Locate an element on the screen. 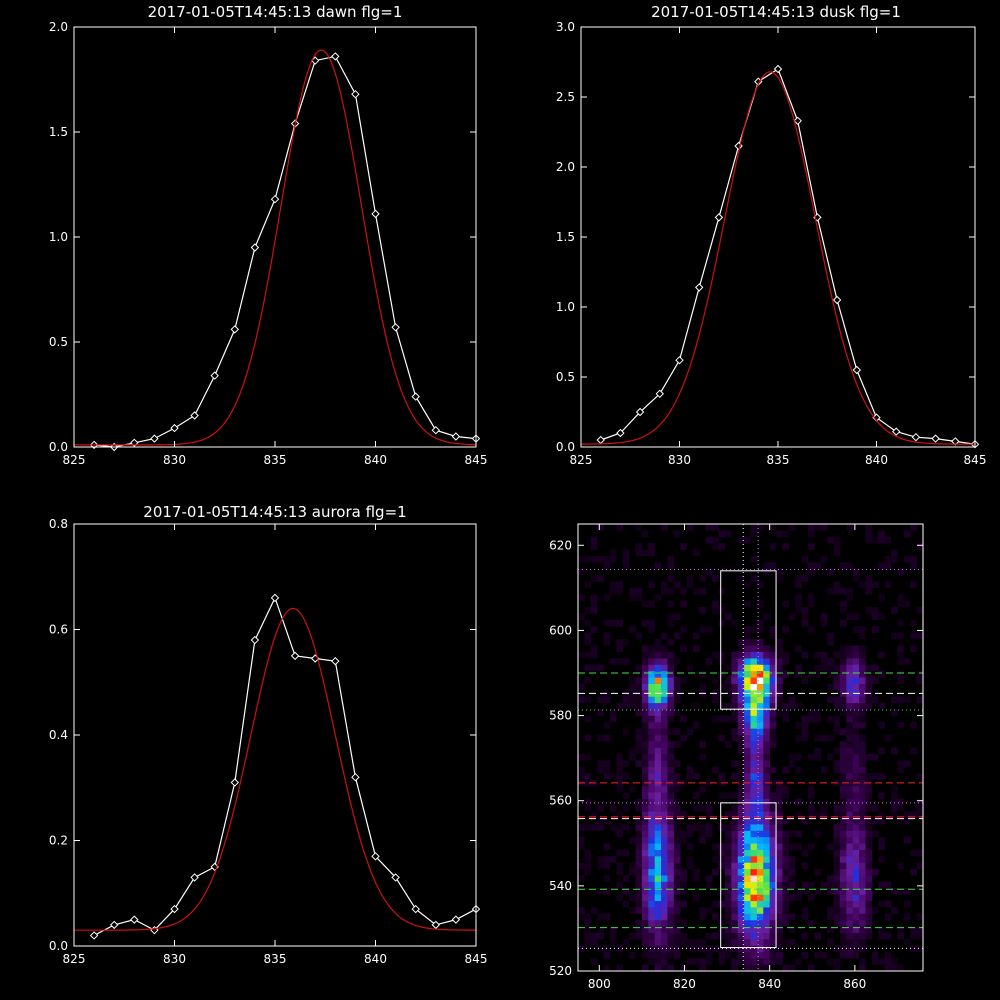 This screenshot has width=1000, height=1000. fit-curve is located at coordinates (275, 769).